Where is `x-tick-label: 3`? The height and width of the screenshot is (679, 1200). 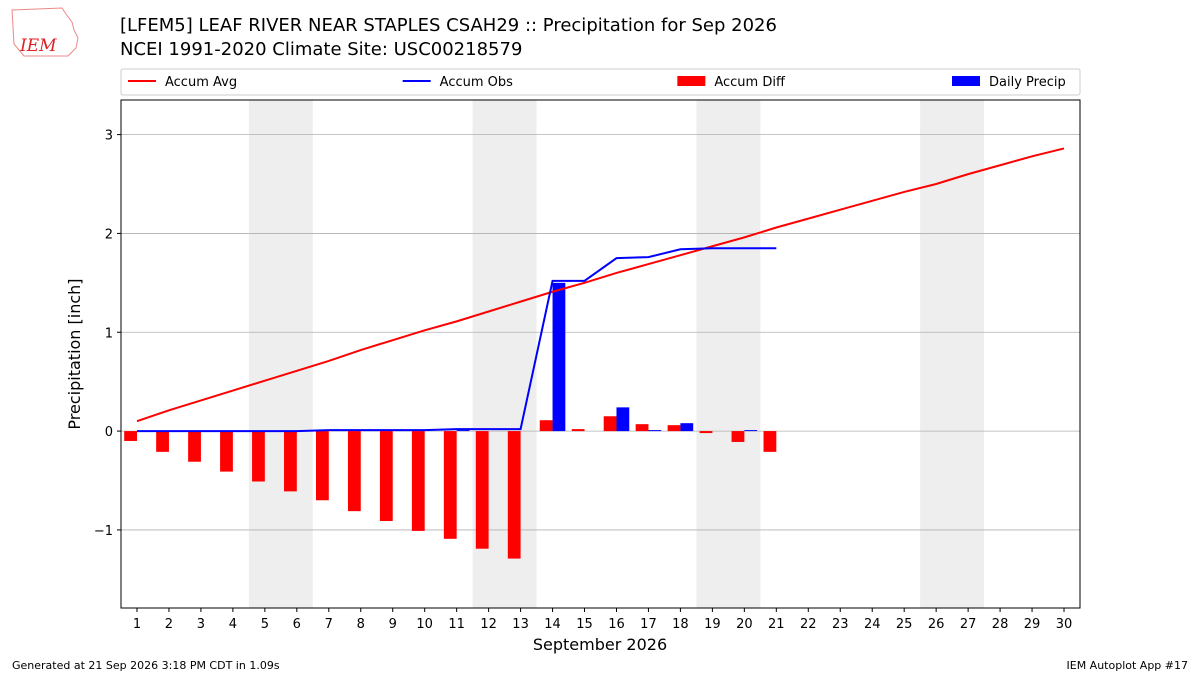
x-tick-label: 3 is located at coordinates (201, 624).